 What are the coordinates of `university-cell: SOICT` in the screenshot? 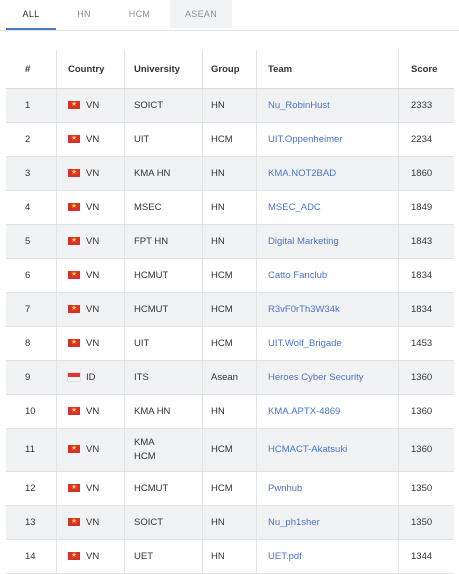 It's located at (149, 522).